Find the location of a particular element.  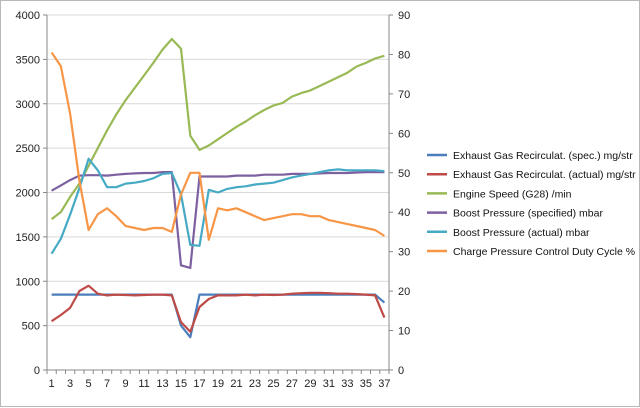

x-tick-label-27: 27 is located at coordinates (292, 384).